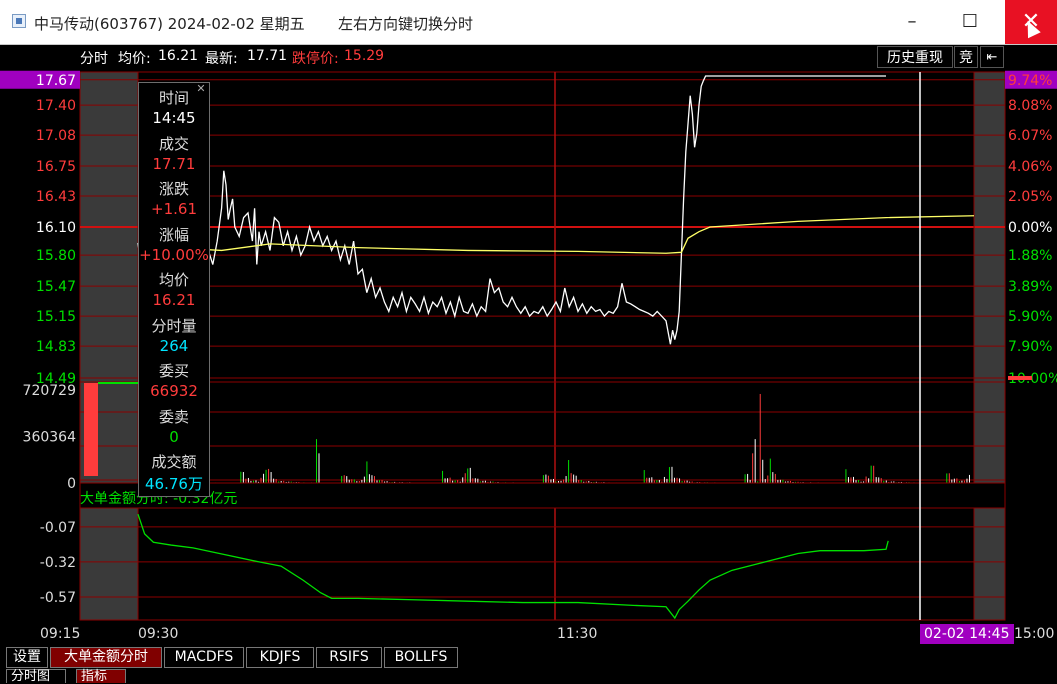 The height and width of the screenshot is (684, 1057). What do you see at coordinates (1030, 136) in the screenshot?
I see `pct-tick-label: 6.07%` at bounding box center [1030, 136].